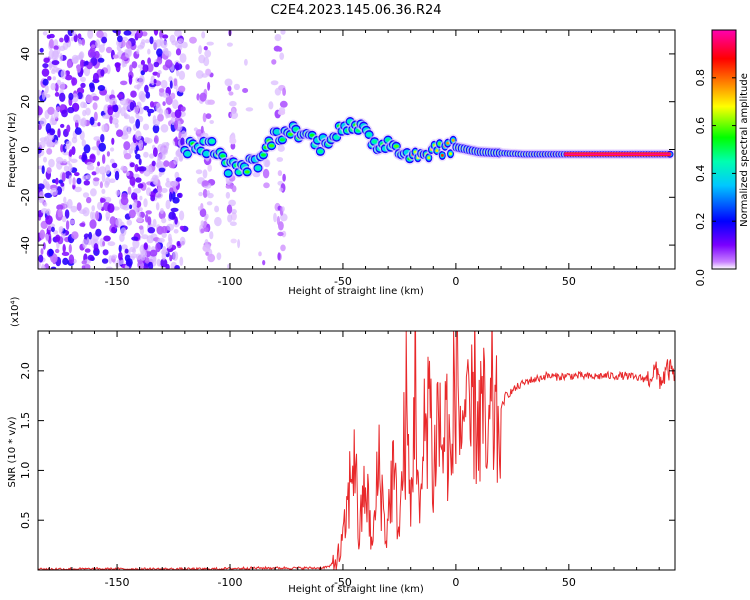  Describe the element at coordinates (12, 150) in the screenshot. I see `spectrogram-y-label: Frequency (Hz)` at that location.